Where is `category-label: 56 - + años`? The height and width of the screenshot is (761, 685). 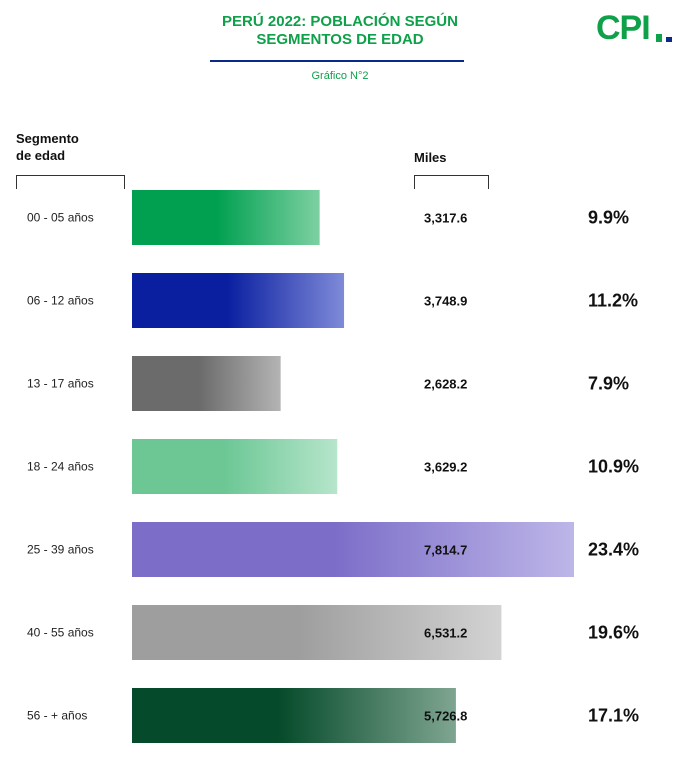
category-label: 56 - + años is located at coordinates (57, 716).